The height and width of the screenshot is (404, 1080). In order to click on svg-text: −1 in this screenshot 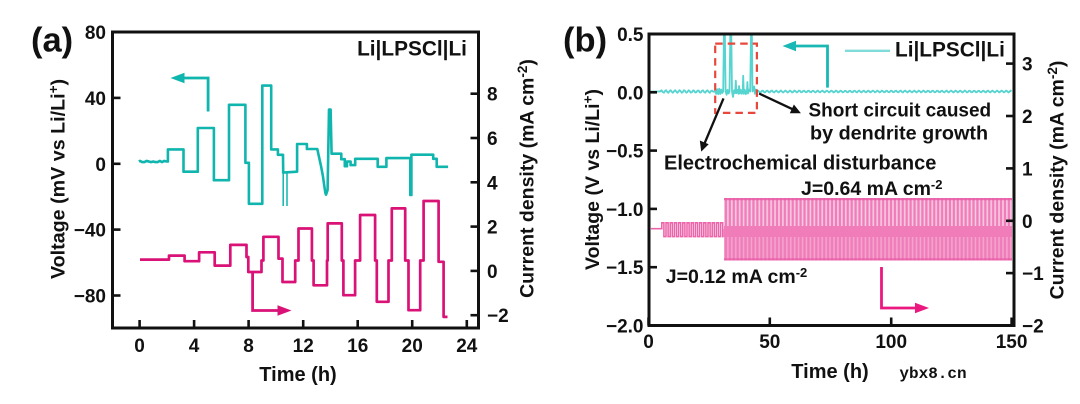, I will do `click(1033, 274)`.